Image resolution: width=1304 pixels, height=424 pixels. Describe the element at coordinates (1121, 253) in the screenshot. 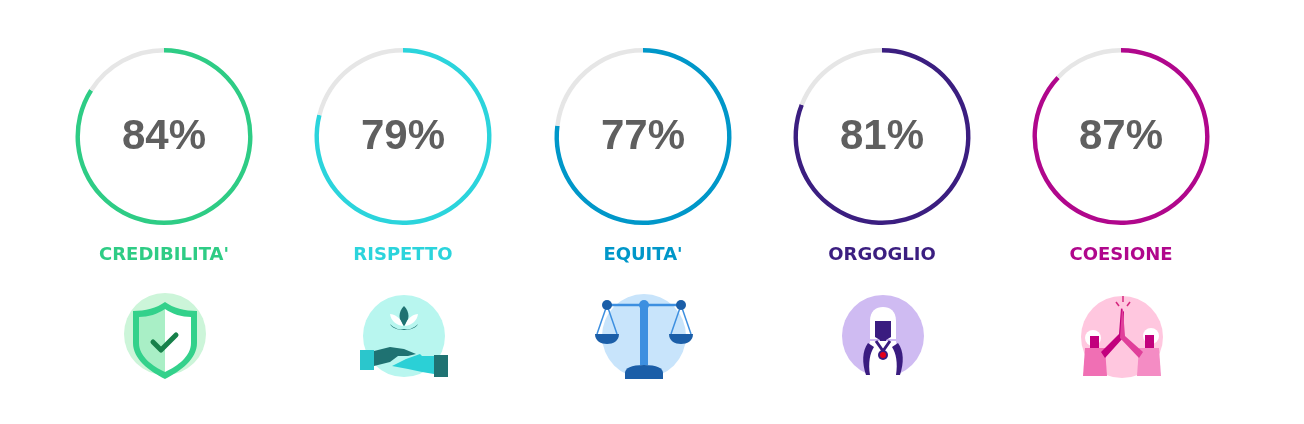

I see `text: COESIONE` at that location.